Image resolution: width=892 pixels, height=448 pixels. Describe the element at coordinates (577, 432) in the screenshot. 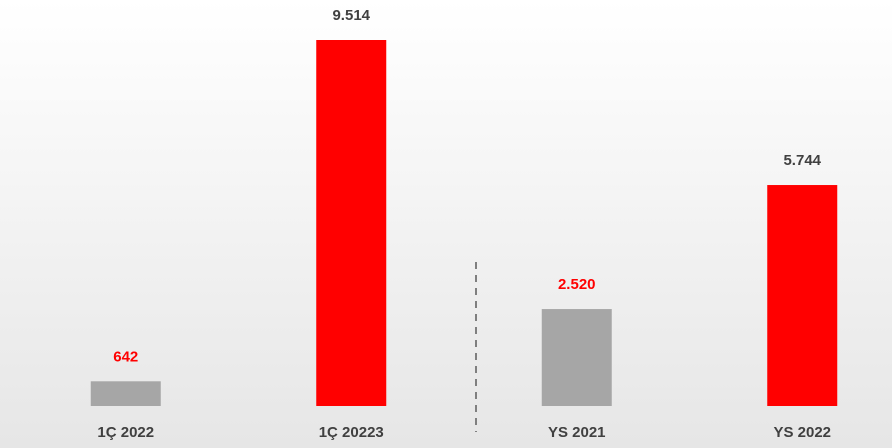

I see `x-tick-label: YS 2021` at that location.